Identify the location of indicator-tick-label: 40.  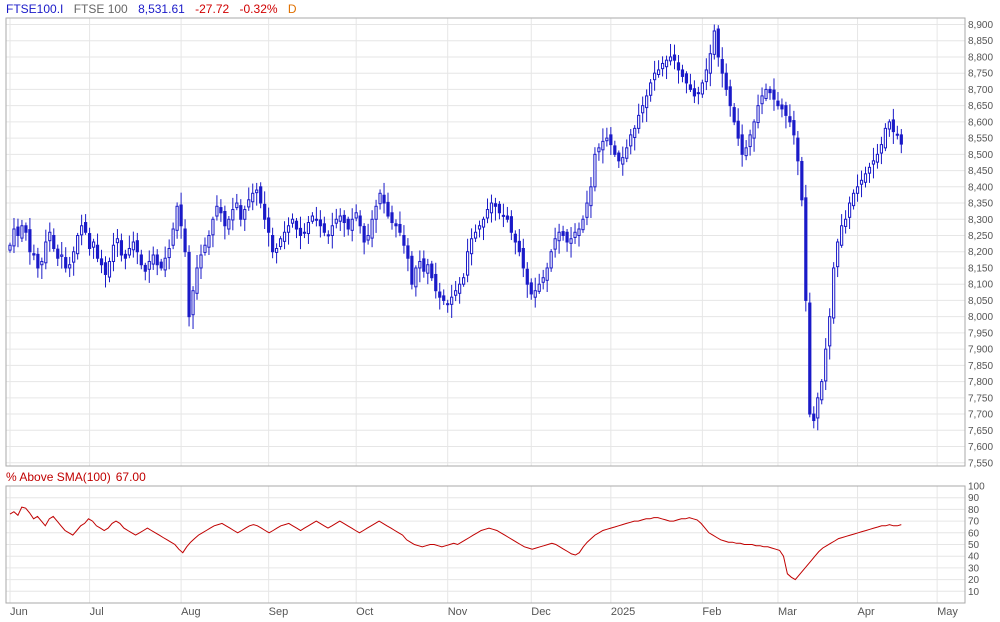
(974, 557).